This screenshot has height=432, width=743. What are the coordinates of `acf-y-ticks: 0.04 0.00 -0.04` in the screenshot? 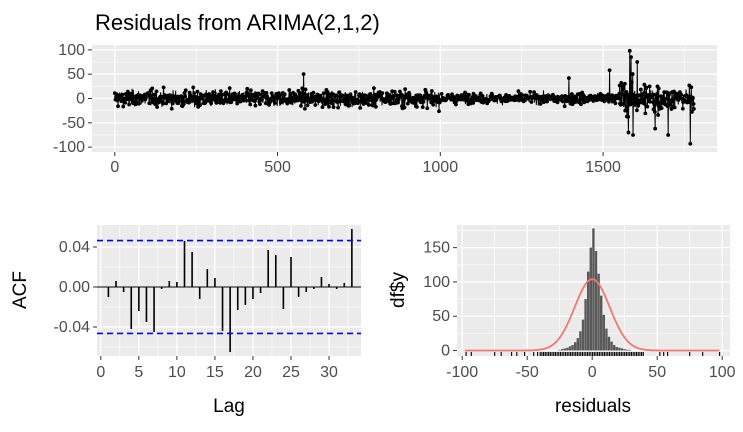 It's located at (75, 287).